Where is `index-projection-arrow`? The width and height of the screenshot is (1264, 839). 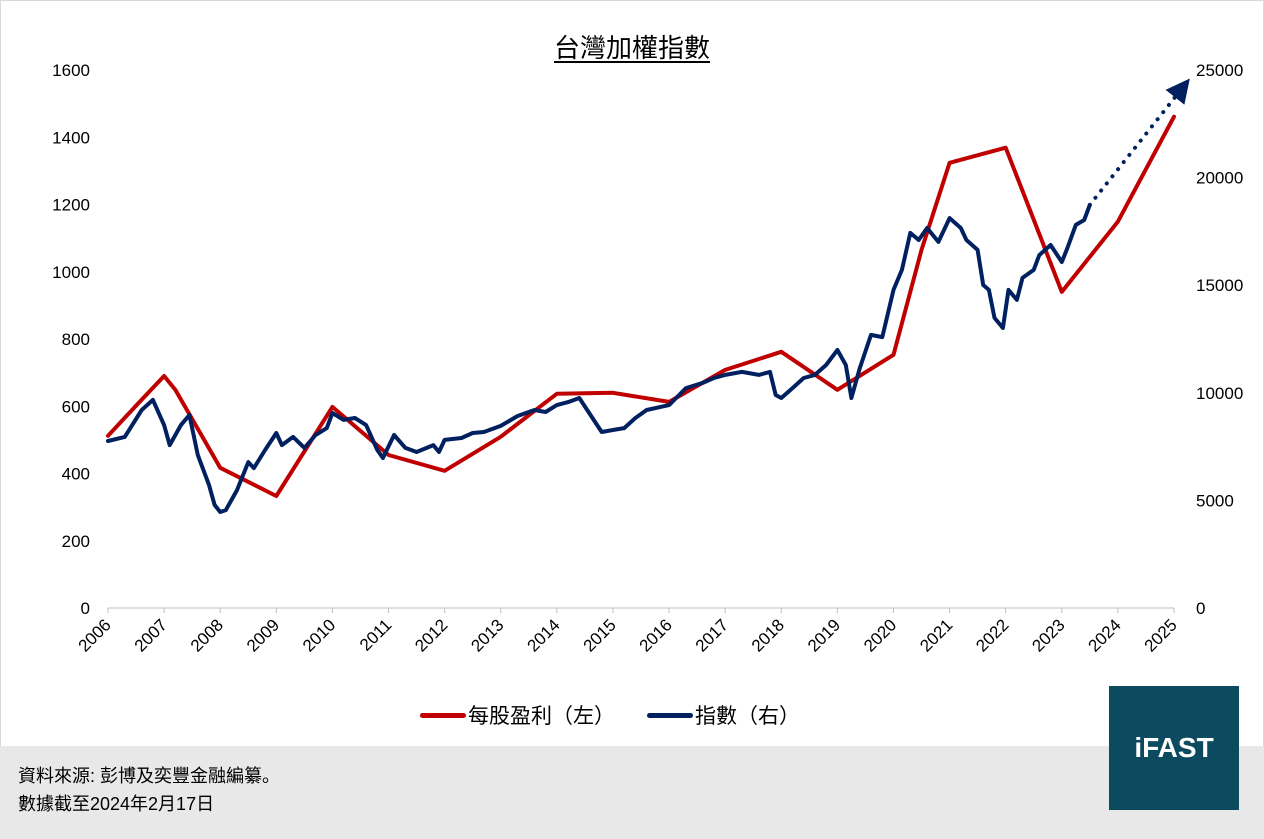 index-projection-arrow is located at coordinates (1138, 142).